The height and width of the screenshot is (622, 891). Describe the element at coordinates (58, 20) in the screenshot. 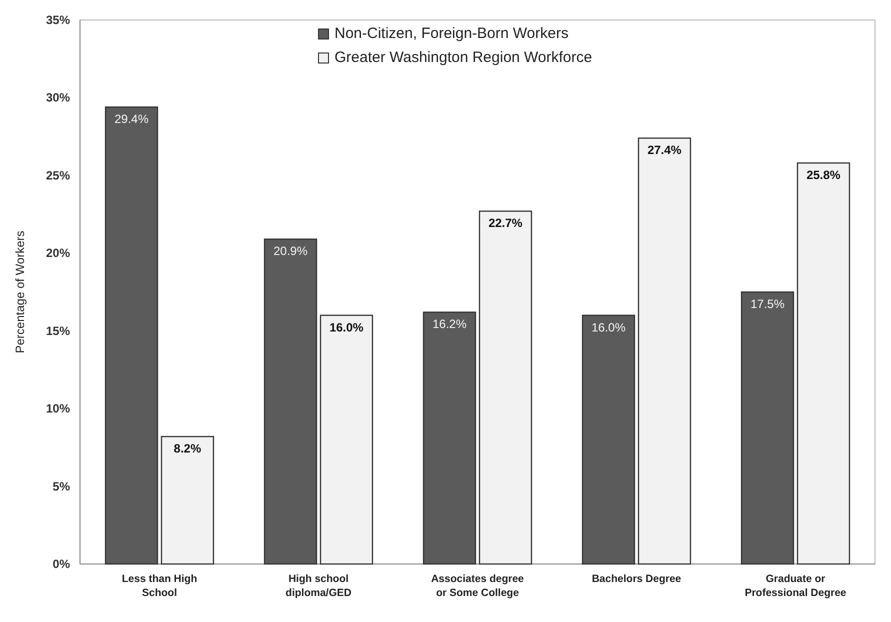

I see `y-tick-label: 35%` at that location.